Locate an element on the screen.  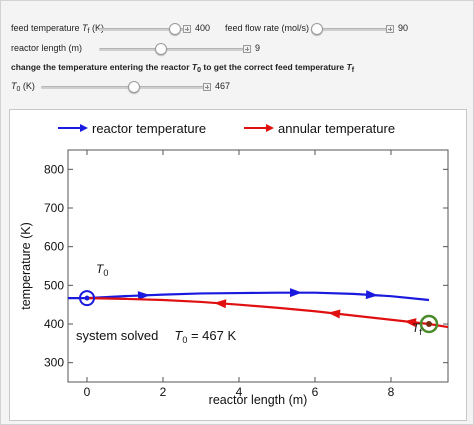
series-layer is located at coordinates (258, 311).